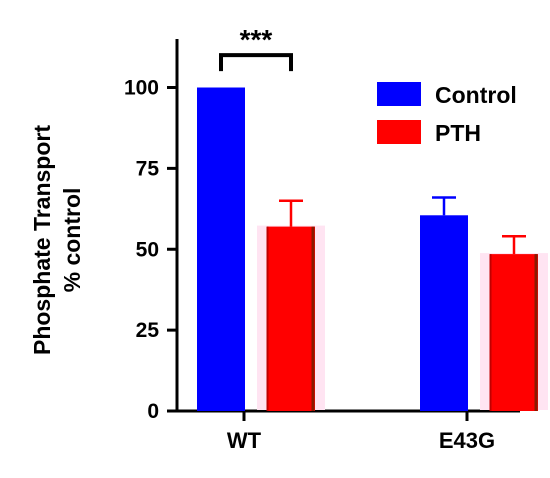  Describe the element at coordinates (148, 168) in the screenshot. I see `y-tick-label: 75` at that location.